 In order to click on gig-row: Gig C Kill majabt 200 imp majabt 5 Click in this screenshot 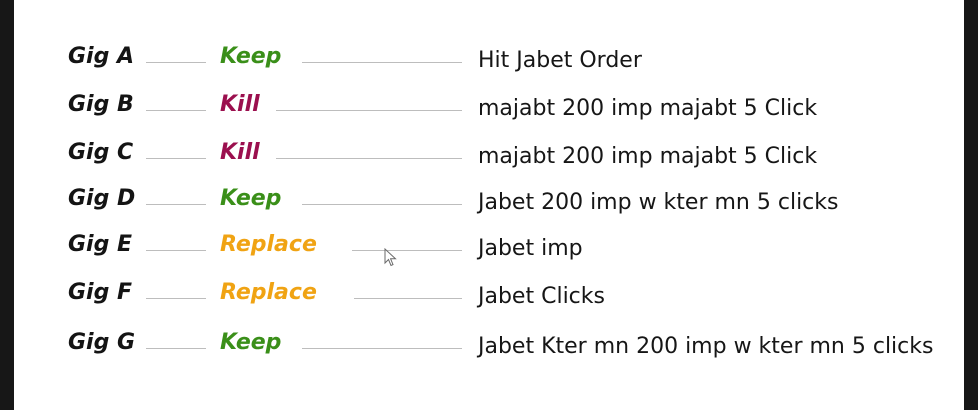, I will do `click(489, 154)`.